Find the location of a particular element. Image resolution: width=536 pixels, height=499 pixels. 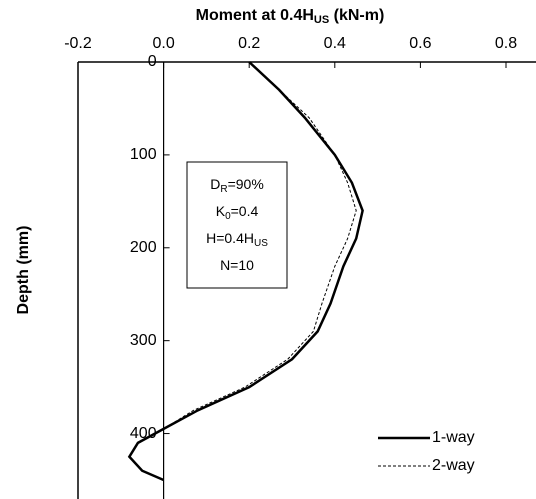

annotation-rest: =90% is located at coordinates (246, 184).